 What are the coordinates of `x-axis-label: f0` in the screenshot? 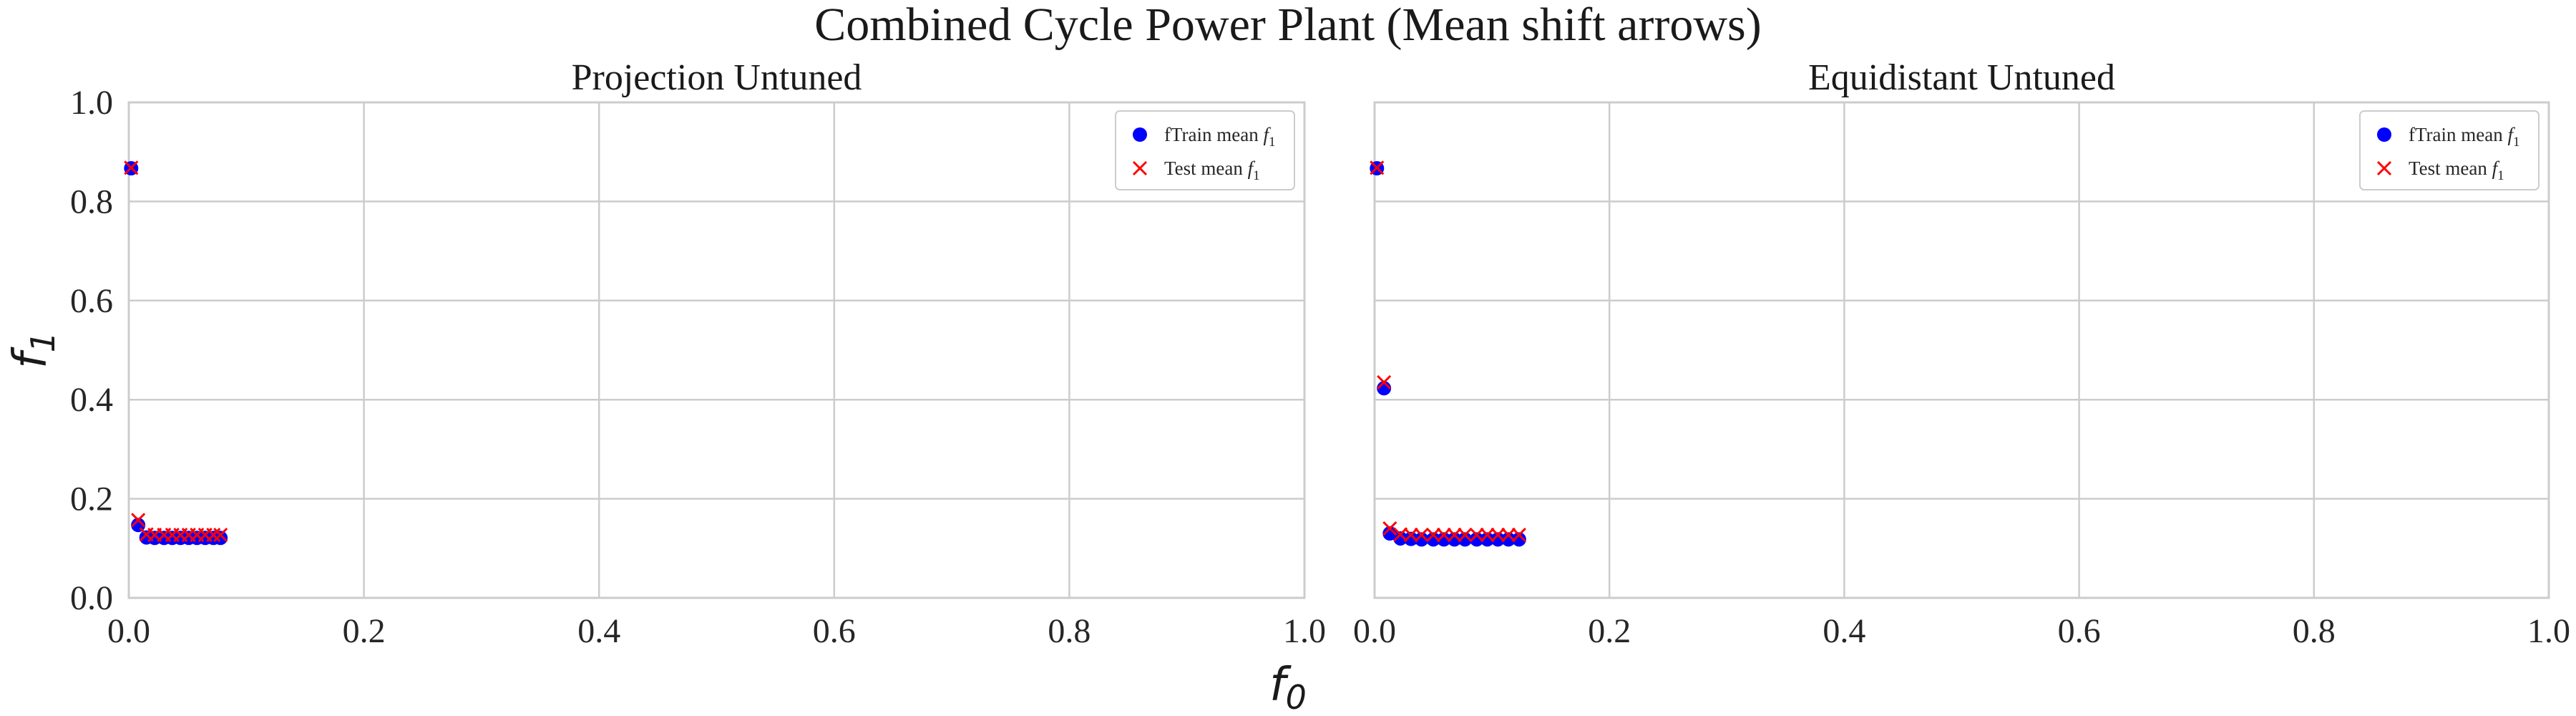 It's located at (1288, 687).